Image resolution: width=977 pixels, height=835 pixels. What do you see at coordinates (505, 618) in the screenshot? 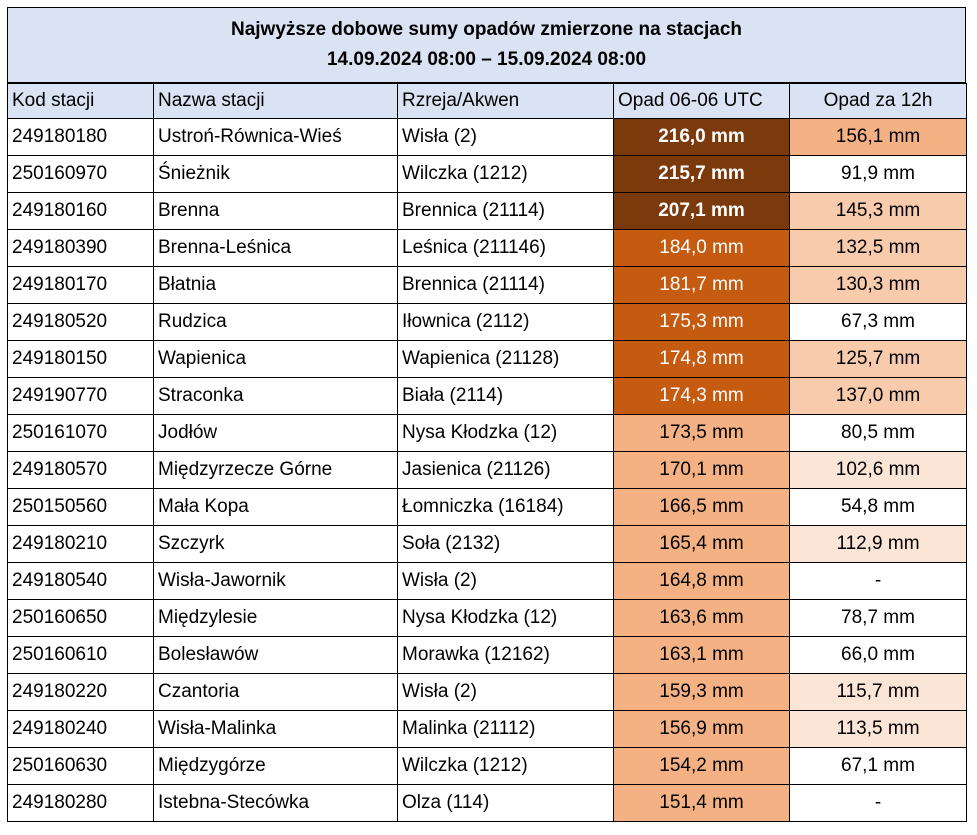
I see `river-cell: Nysa Kłodzka (12)` at bounding box center [505, 618].